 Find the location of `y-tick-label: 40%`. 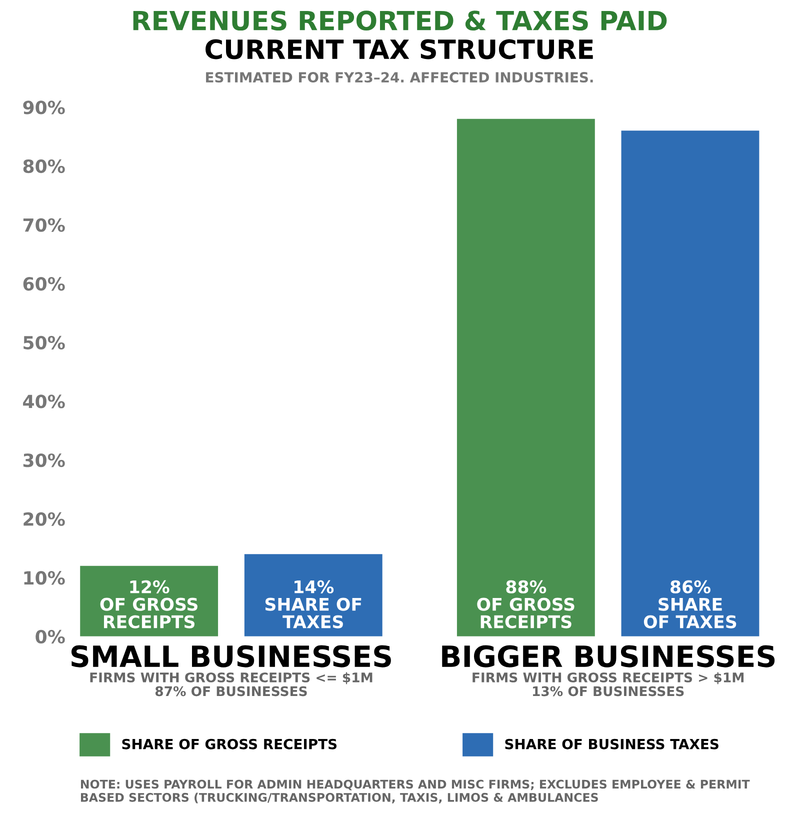

y-tick-label: 40% is located at coordinates (44, 401).